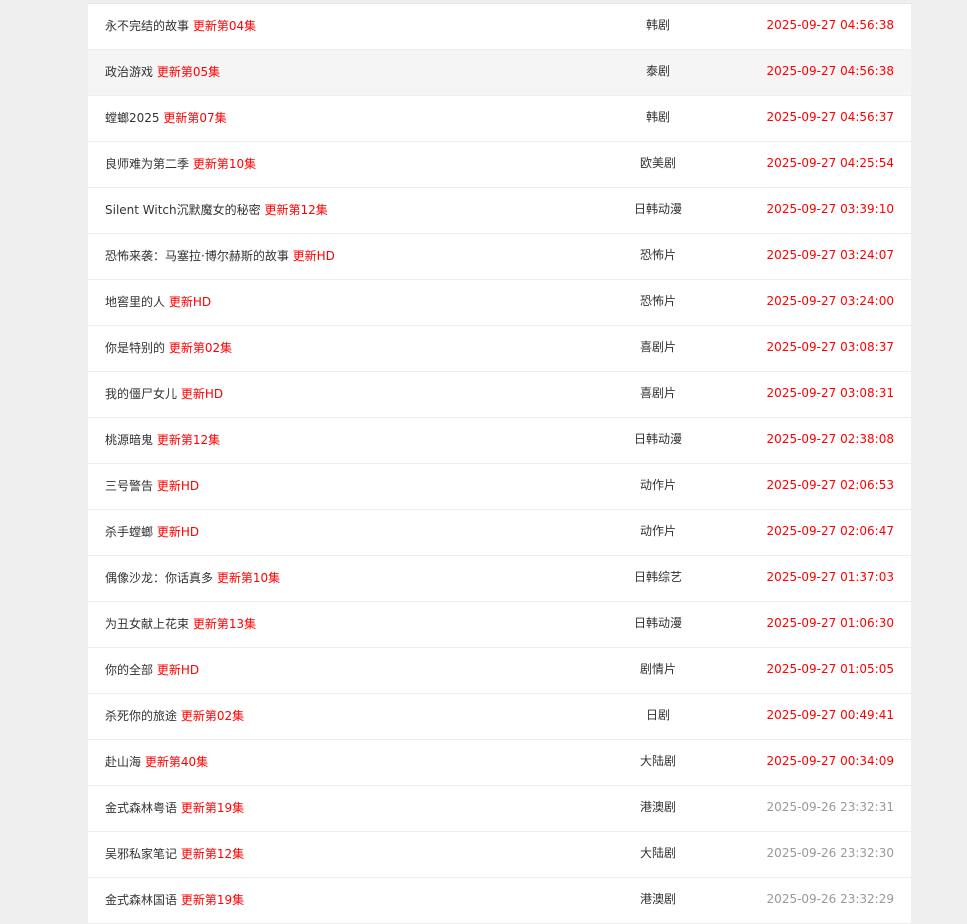  Describe the element at coordinates (499, 119) in the screenshot. I see `list-item: 螳螂2025 更新第07集 韩剧 2025-09-27 04:56:37` at that location.